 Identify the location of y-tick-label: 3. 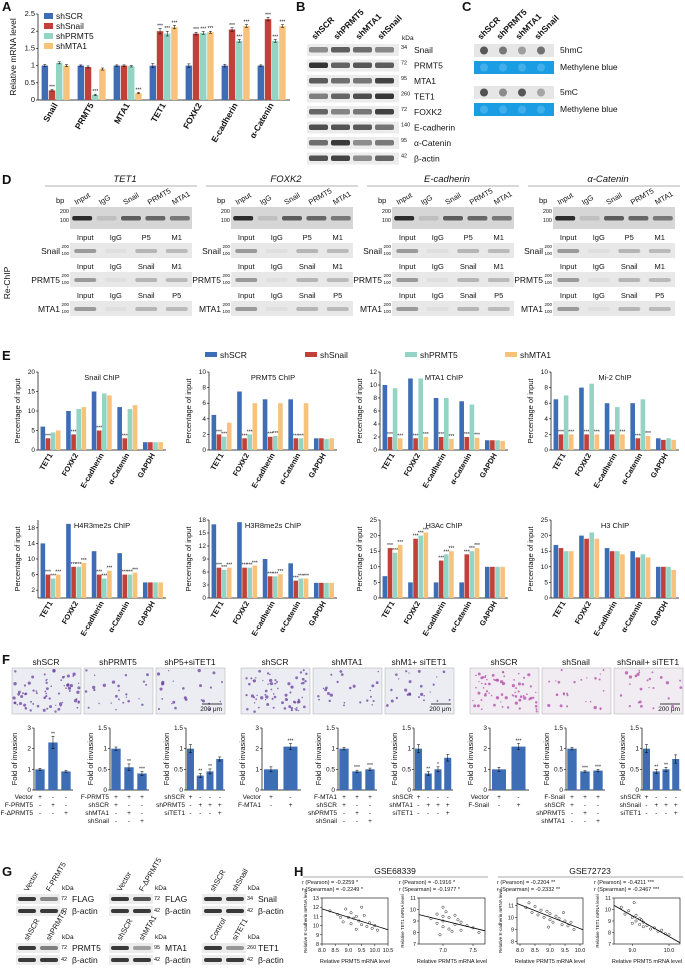
(29, 728).